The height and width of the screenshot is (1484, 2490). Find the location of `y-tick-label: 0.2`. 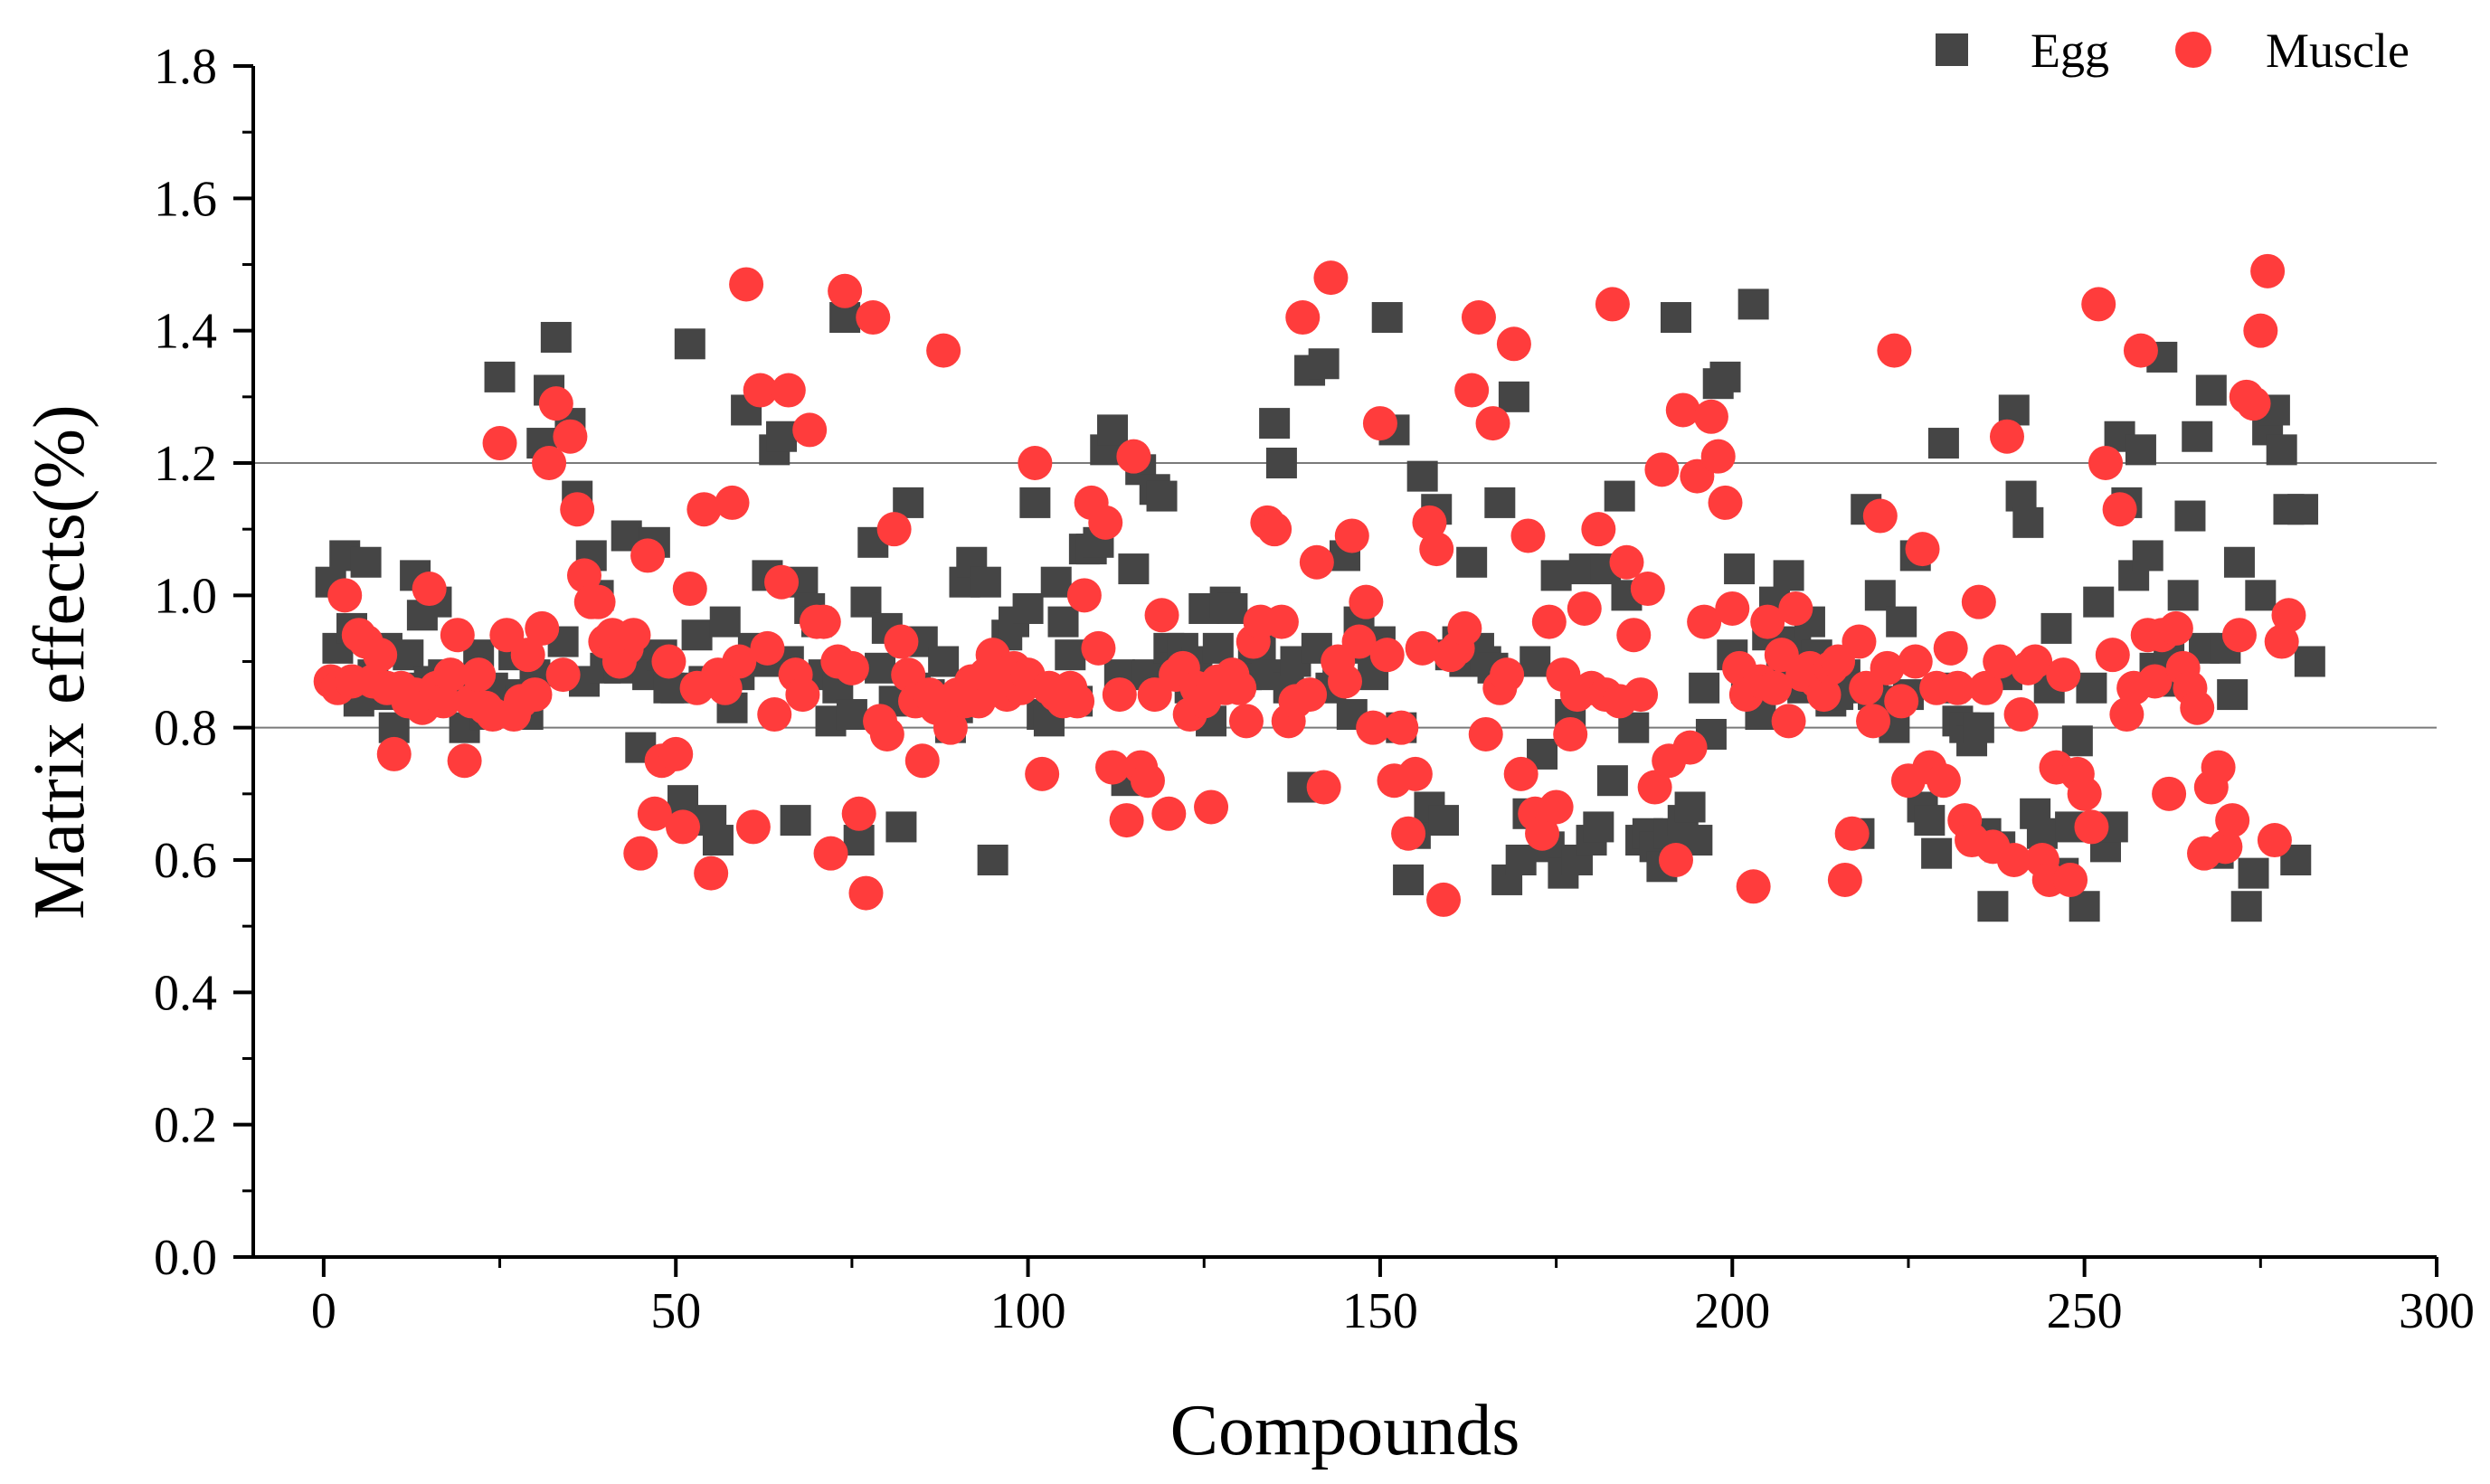

y-tick-label: 0.2 is located at coordinates (185, 1126).